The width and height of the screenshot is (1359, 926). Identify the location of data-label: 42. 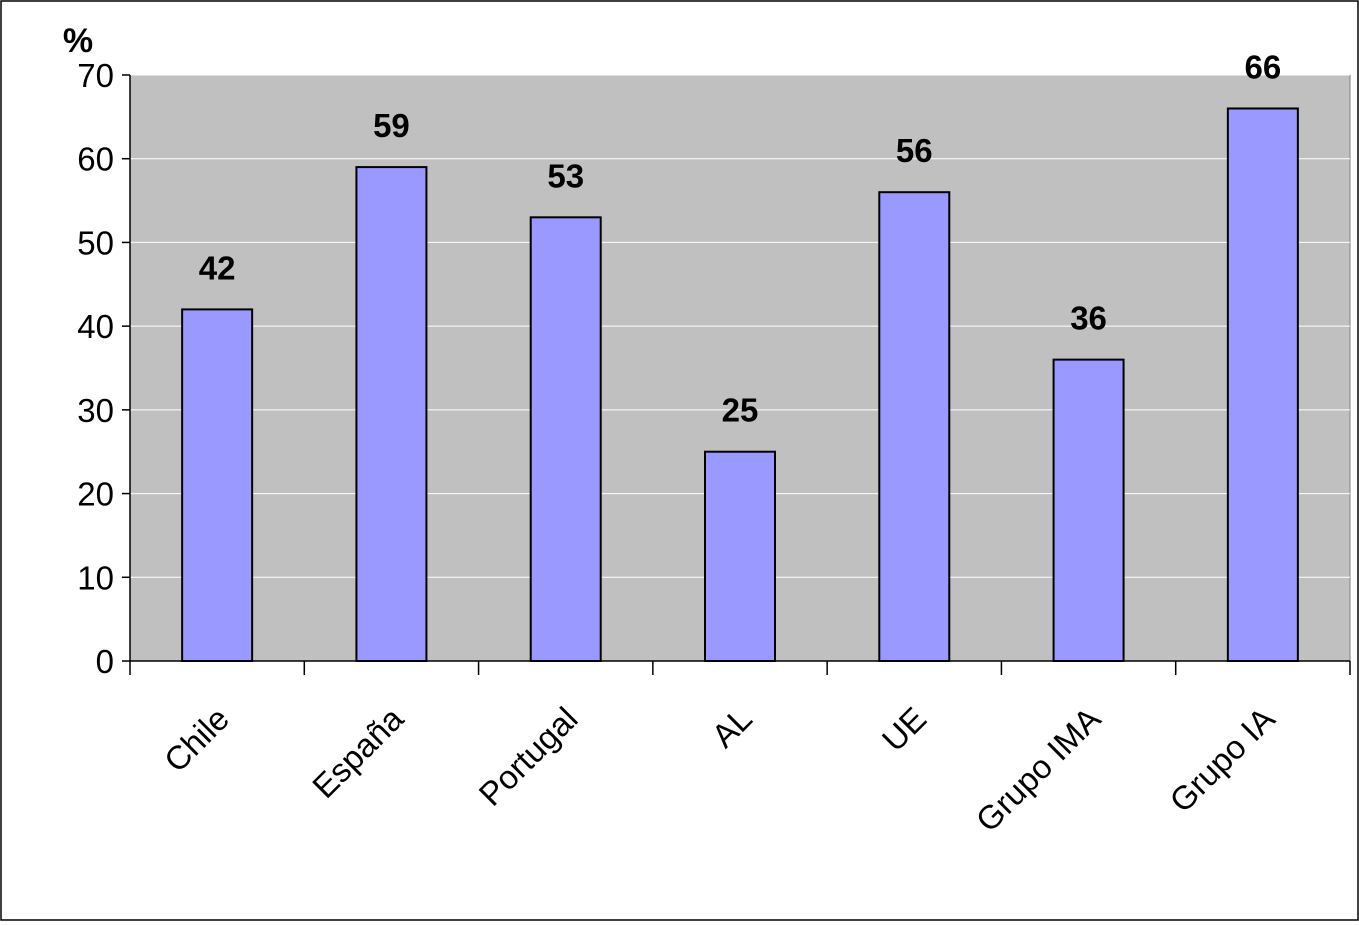
(217, 267).